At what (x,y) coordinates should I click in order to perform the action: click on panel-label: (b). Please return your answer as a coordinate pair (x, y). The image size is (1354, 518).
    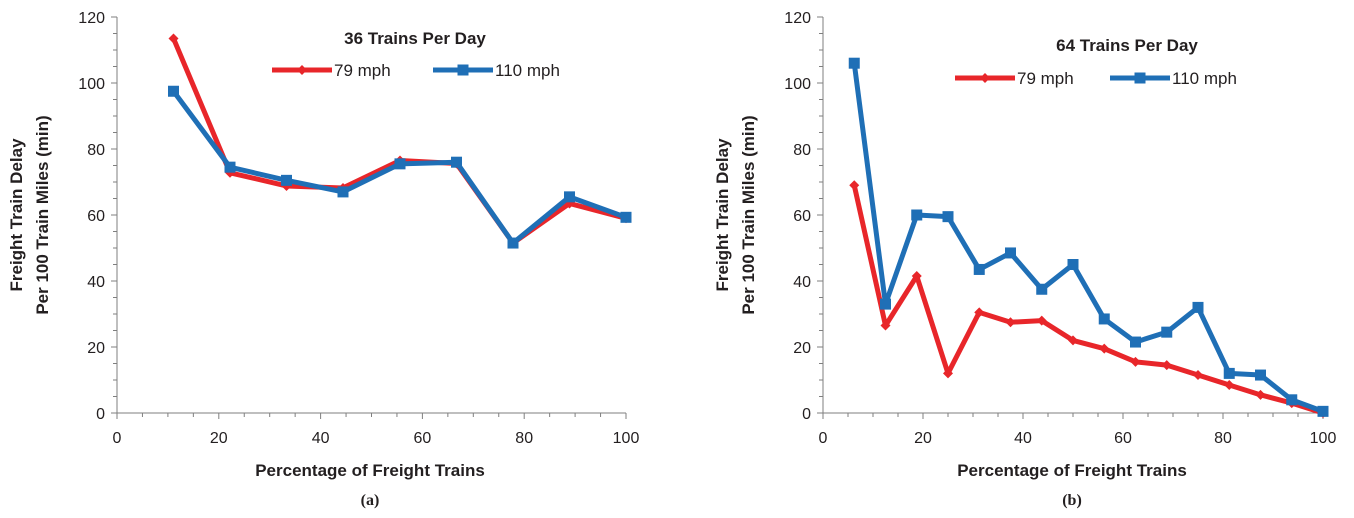
    Looking at the image, I should click on (1072, 500).